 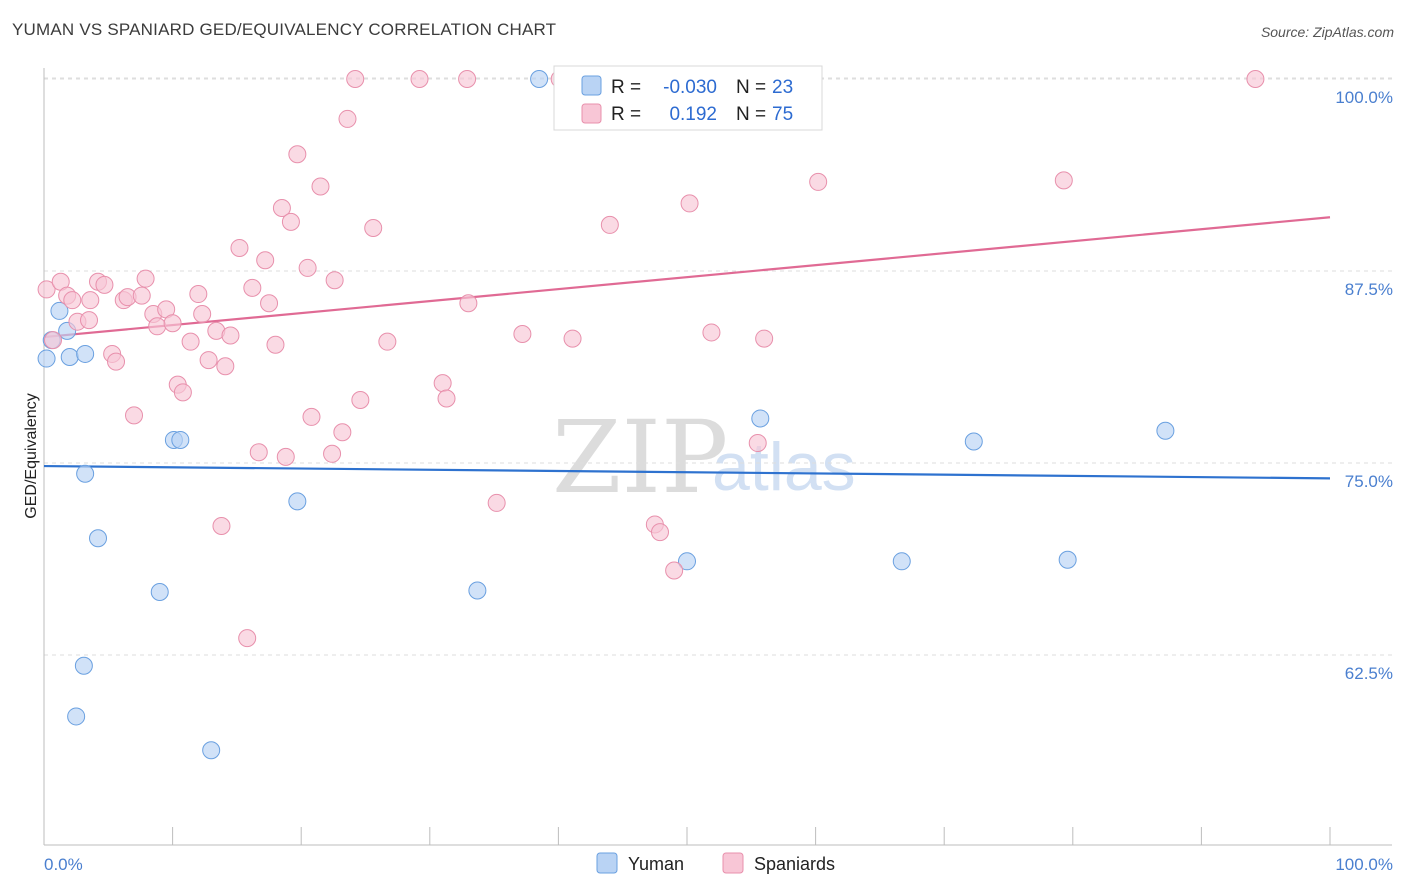 I want to click on yuman-n-label: N =, so click(x=751, y=87).